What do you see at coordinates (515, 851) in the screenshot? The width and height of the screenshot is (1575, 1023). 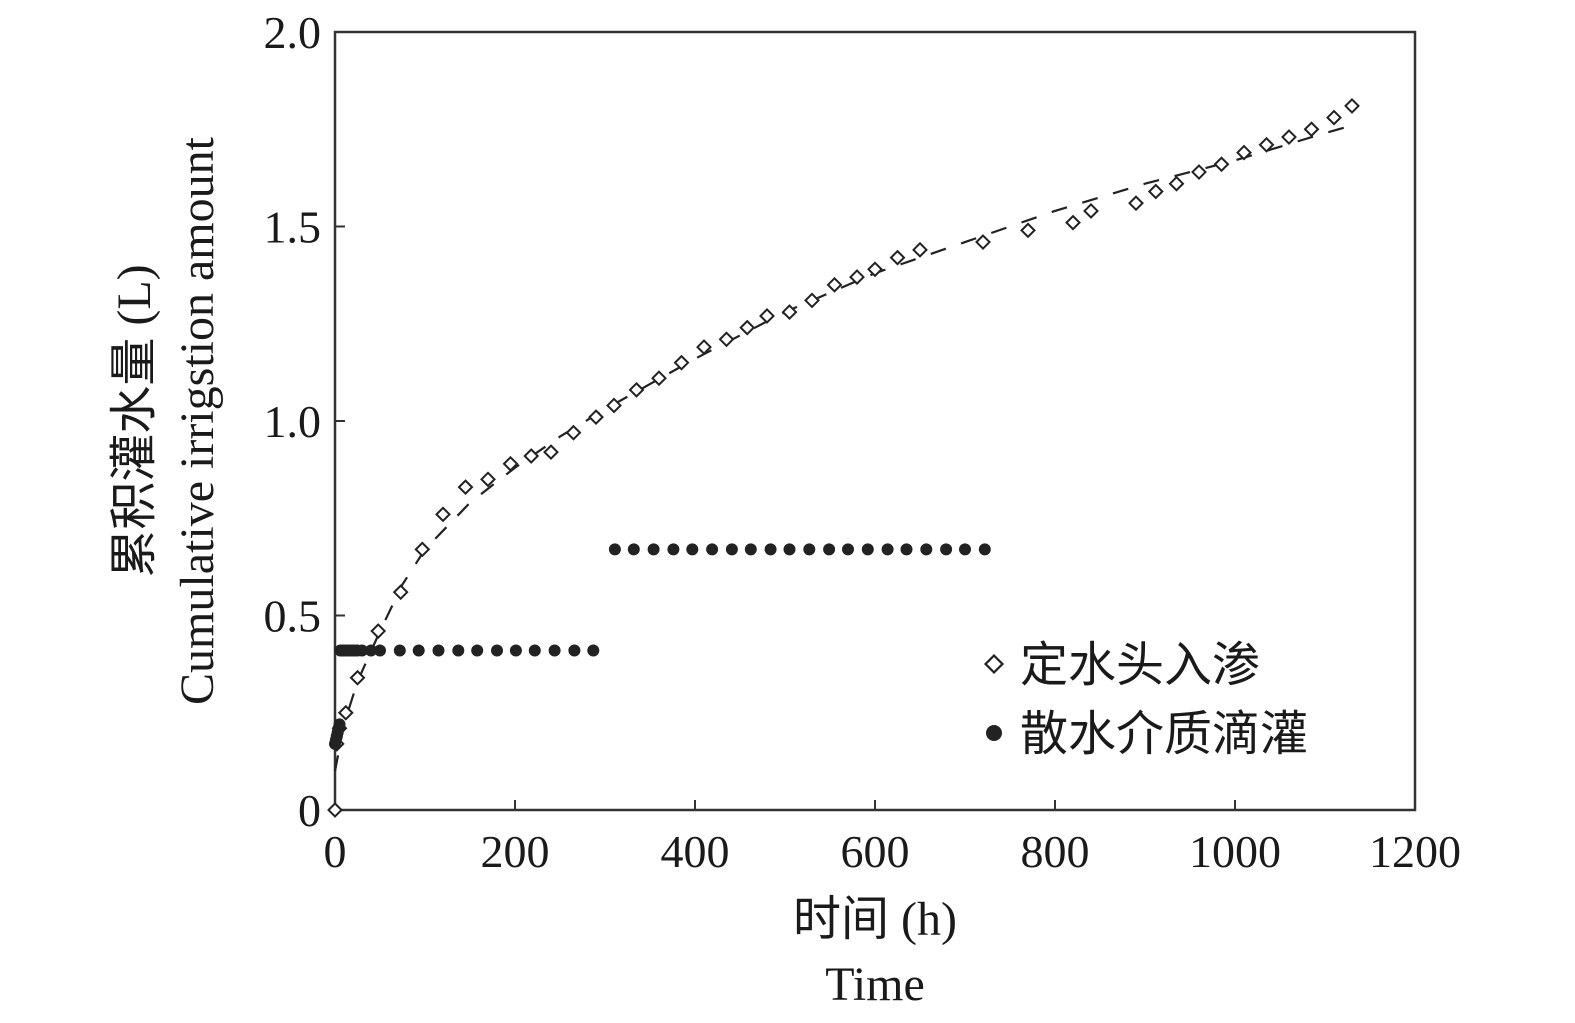 I see `x-tick-label: 200` at bounding box center [515, 851].